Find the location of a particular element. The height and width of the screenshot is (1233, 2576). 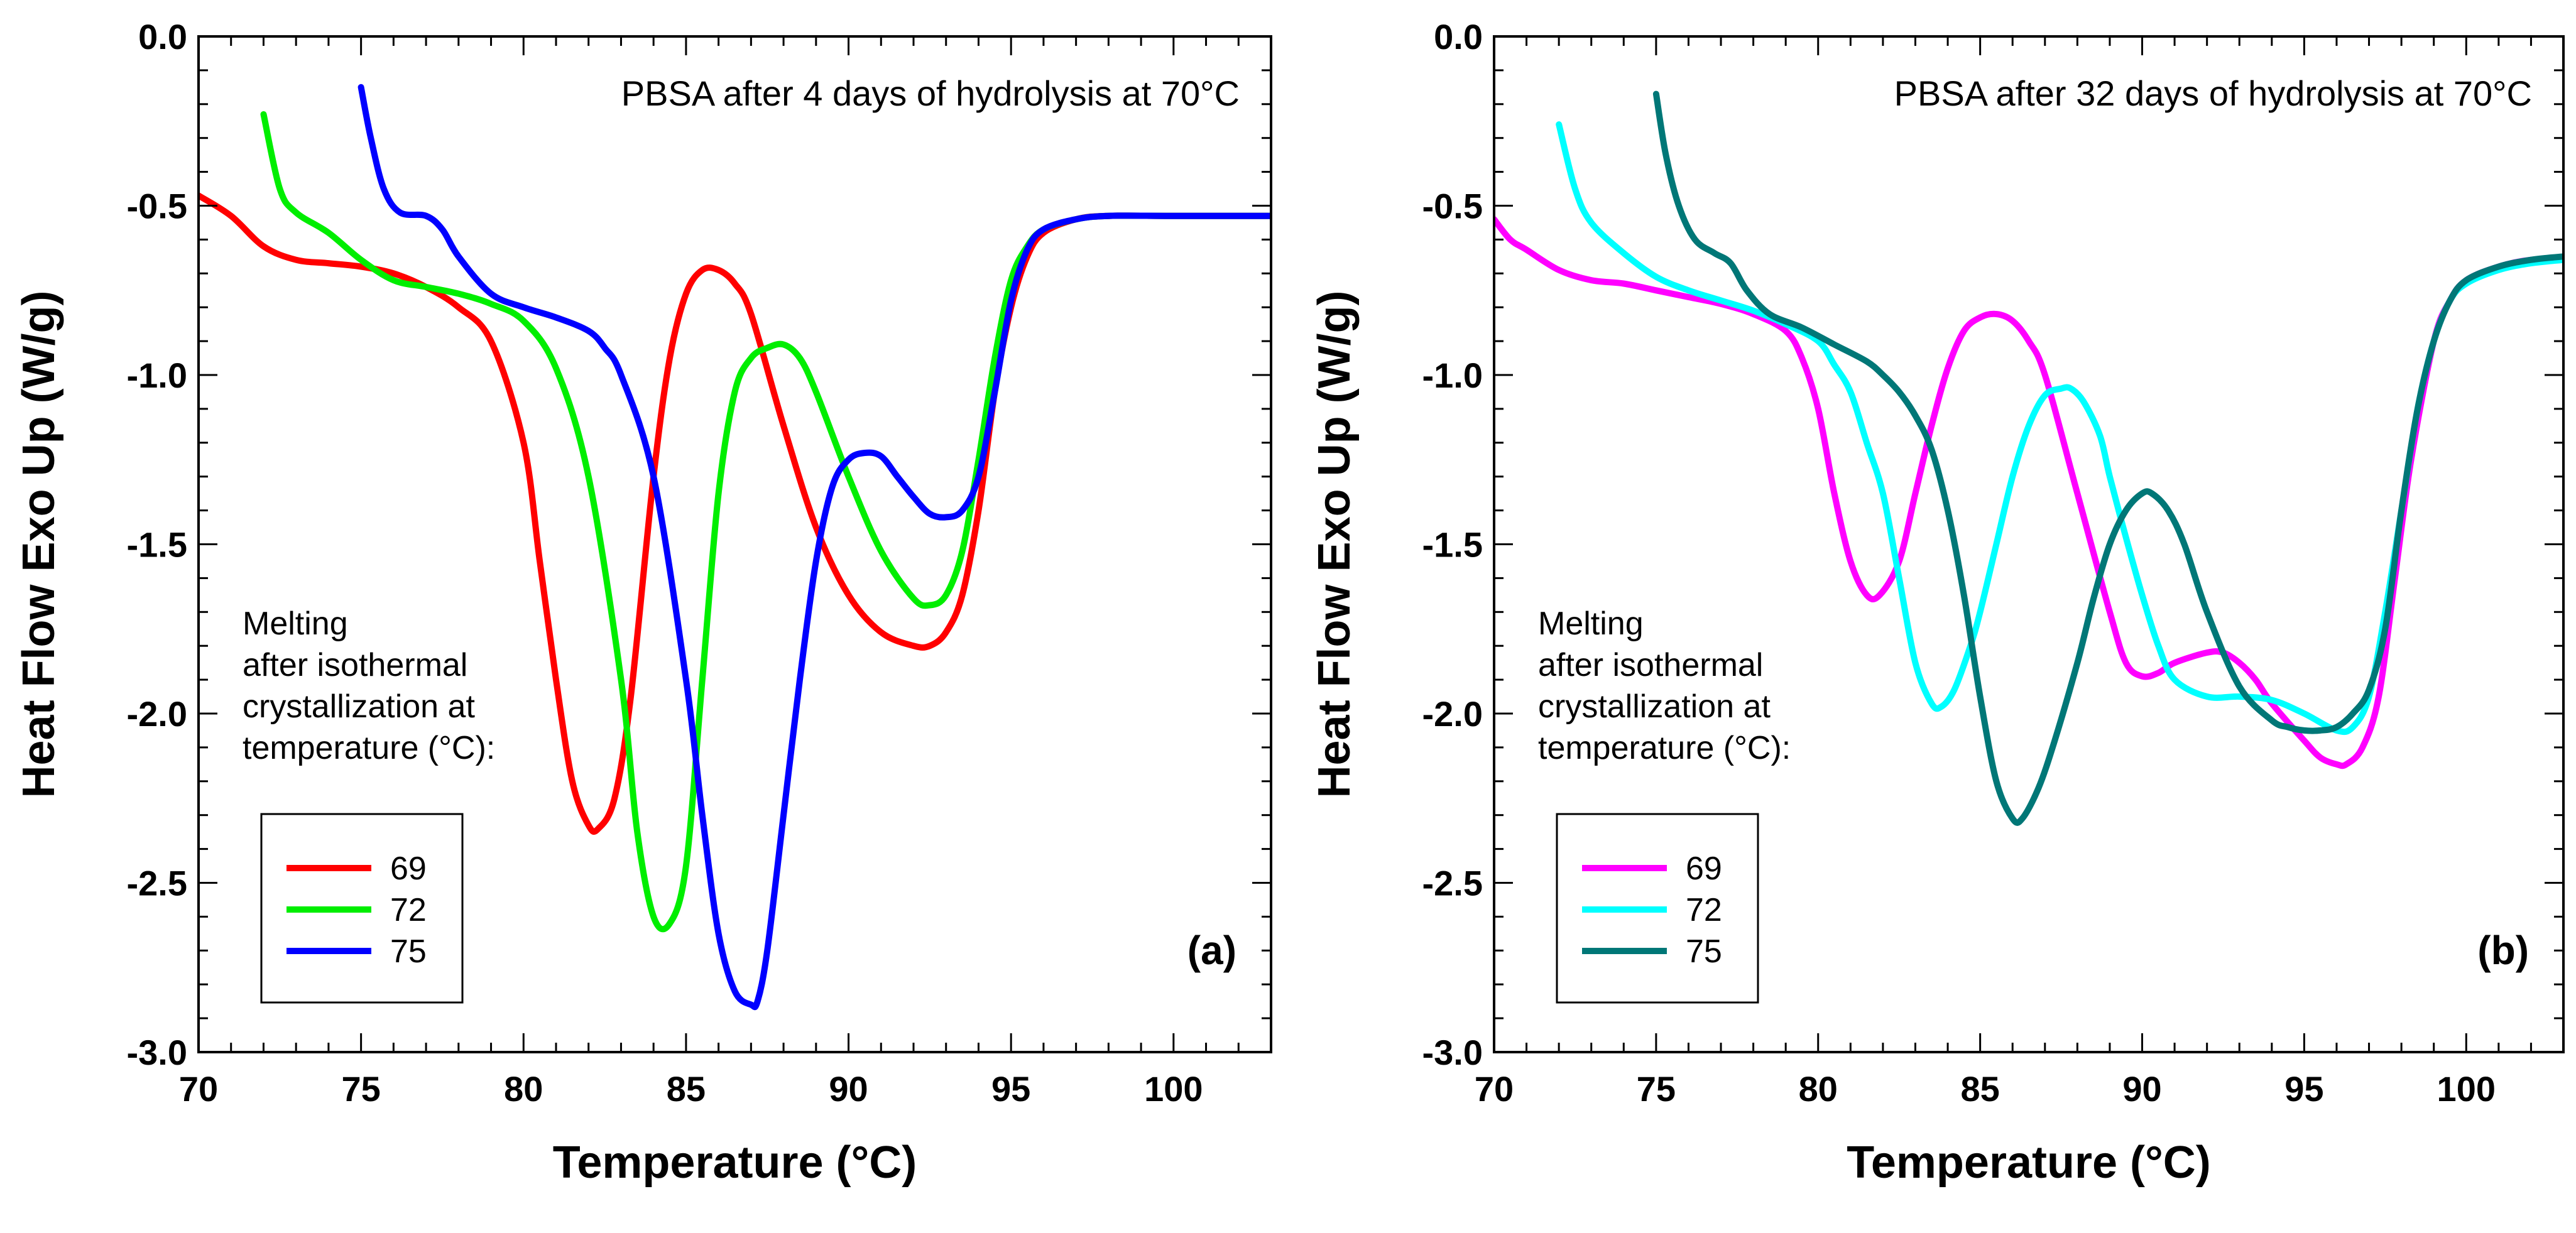

panel-label: (a) is located at coordinates (1211, 950).